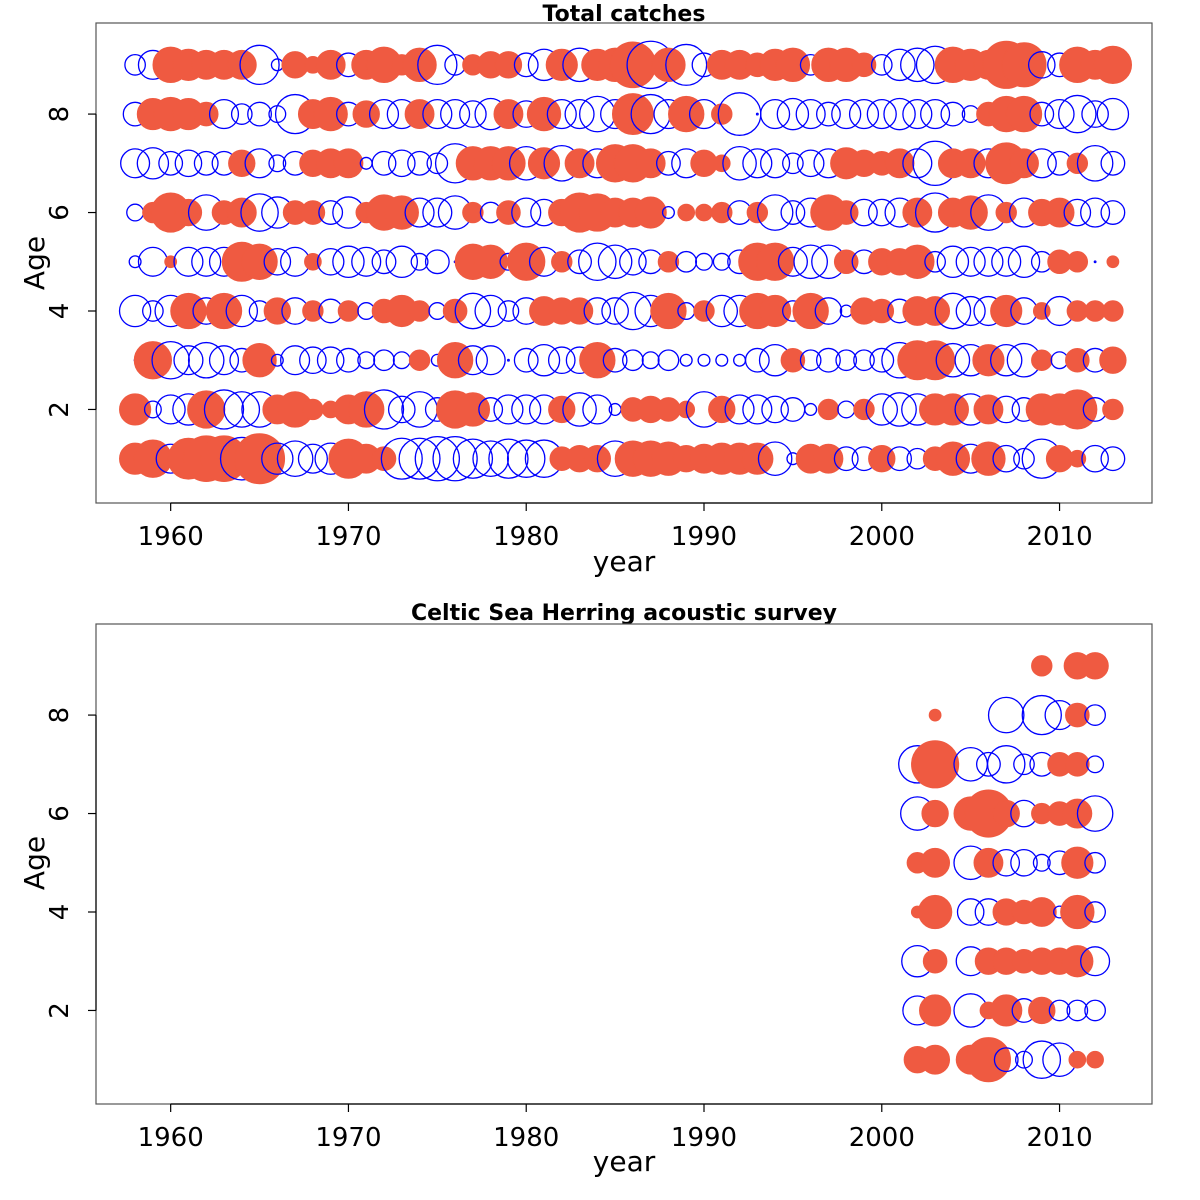 Image resolution: width=1200 pixels, height=1200 pixels. What do you see at coordinates (624, 561) in the screenshot?
I see `panel-1-x-axis-label: year` at bounding box center [624, 561].